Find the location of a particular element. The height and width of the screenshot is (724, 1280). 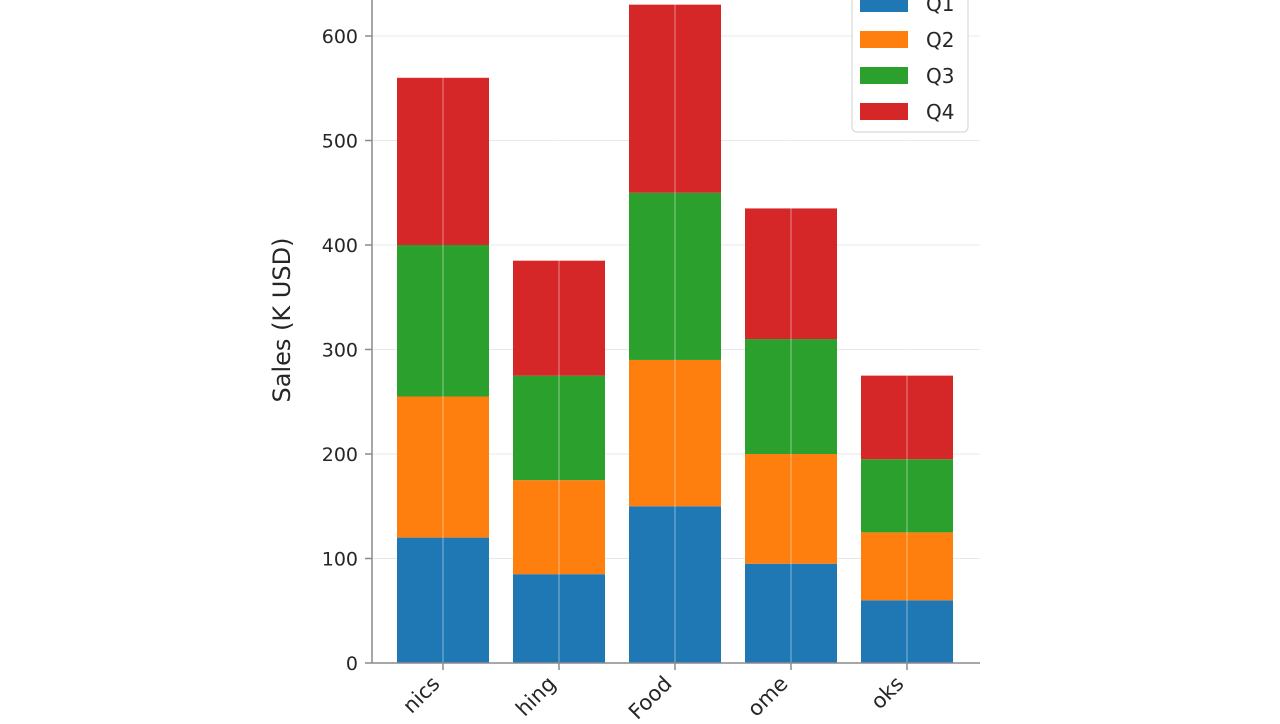

y-tick-label: 300 is located at coordinates (340, 351).